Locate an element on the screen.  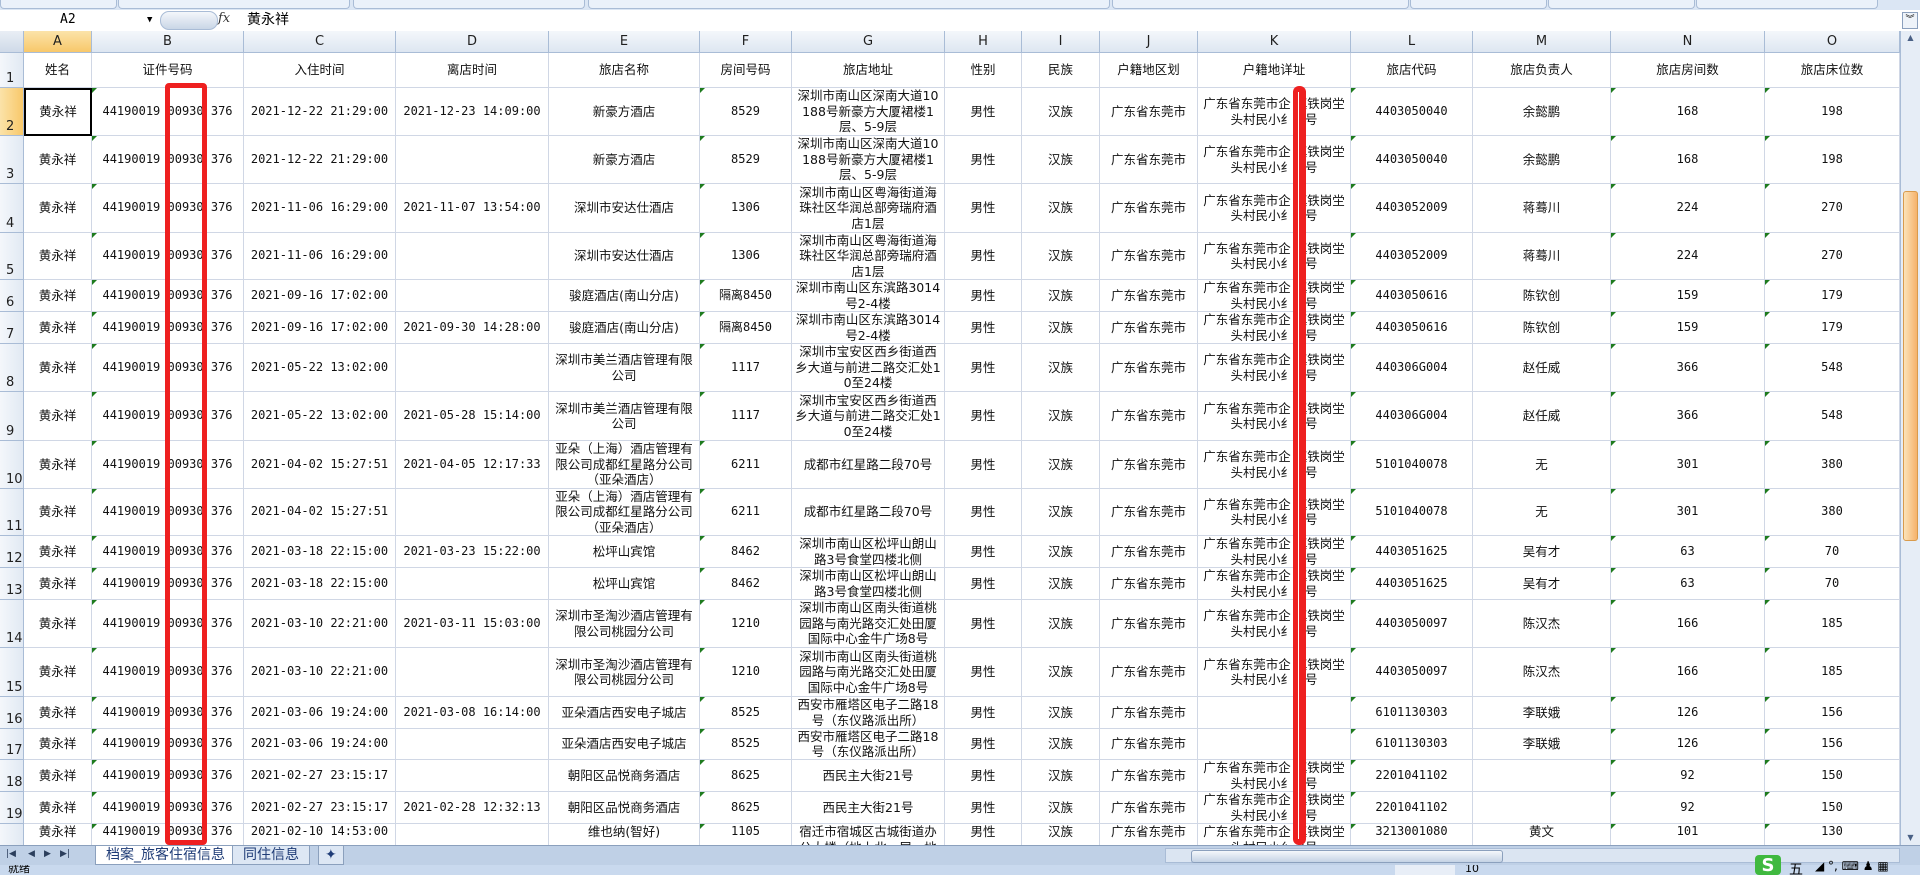
table-cell: 2021-02-10 14:53:00 is located at coordinates (320, 834).